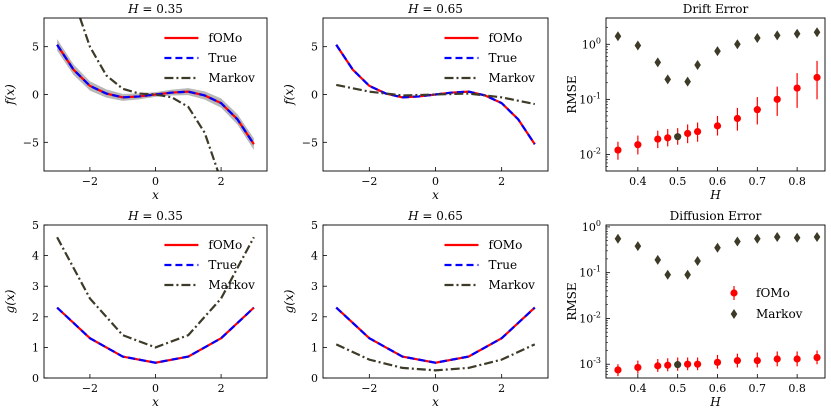 This screenshot has height=415, width=831. I want to click on plot-area, so click(155, 300).